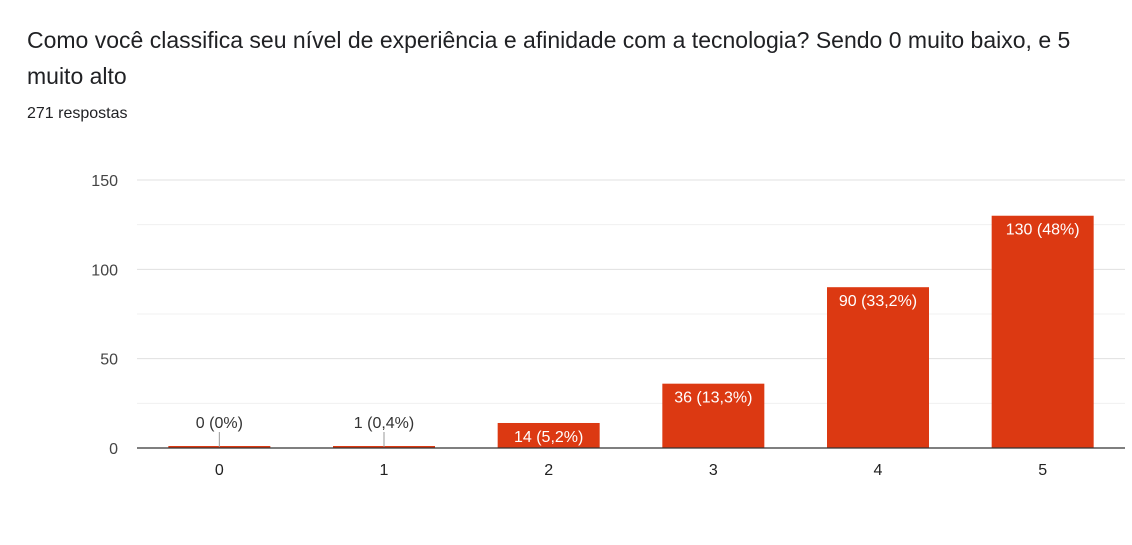  What do you see at coordinates (548, 470) in the screenshot?
I see `x-tick-label: 2` at bounding box center [548, 470].